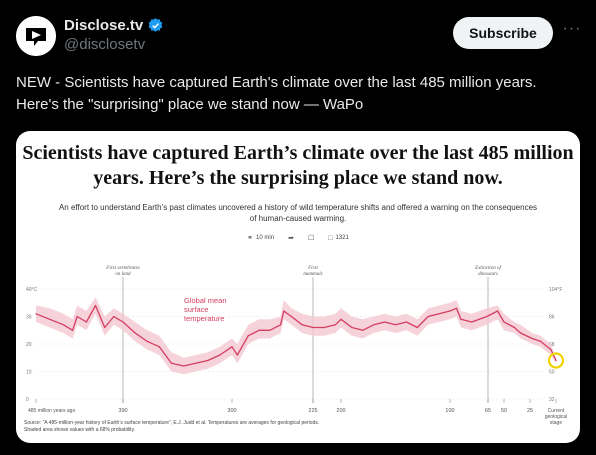  What do you see at coordinates (488, 274) in the screenshot?
I see `annotation-label: dinosaurs` at bounding box center [488, 274].